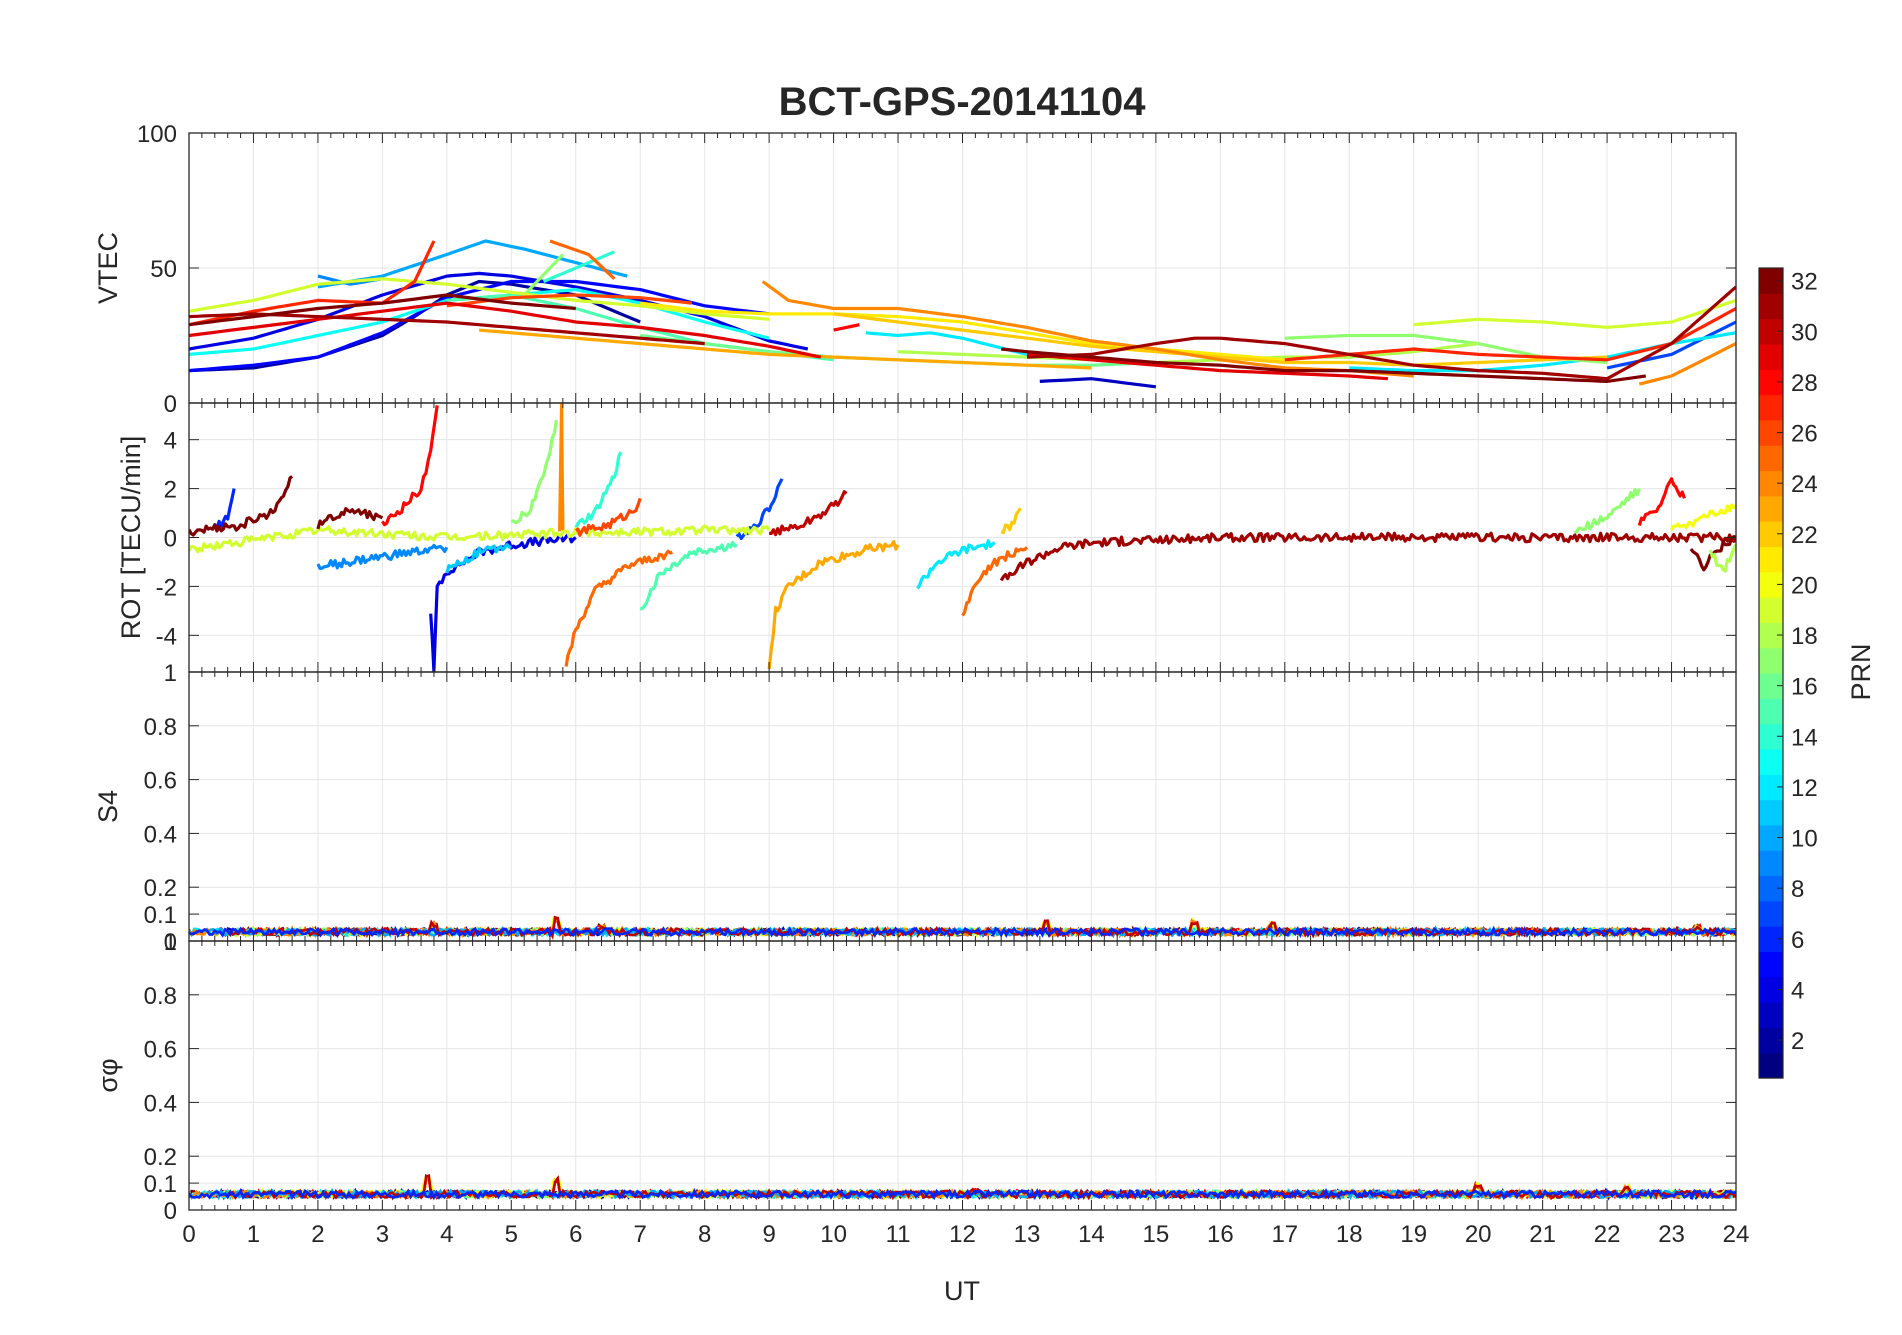 Image resolution: width=1902 pixels, height=1335 pixels. I want to click on x-tick-label: 15, so click(1156, 1234).